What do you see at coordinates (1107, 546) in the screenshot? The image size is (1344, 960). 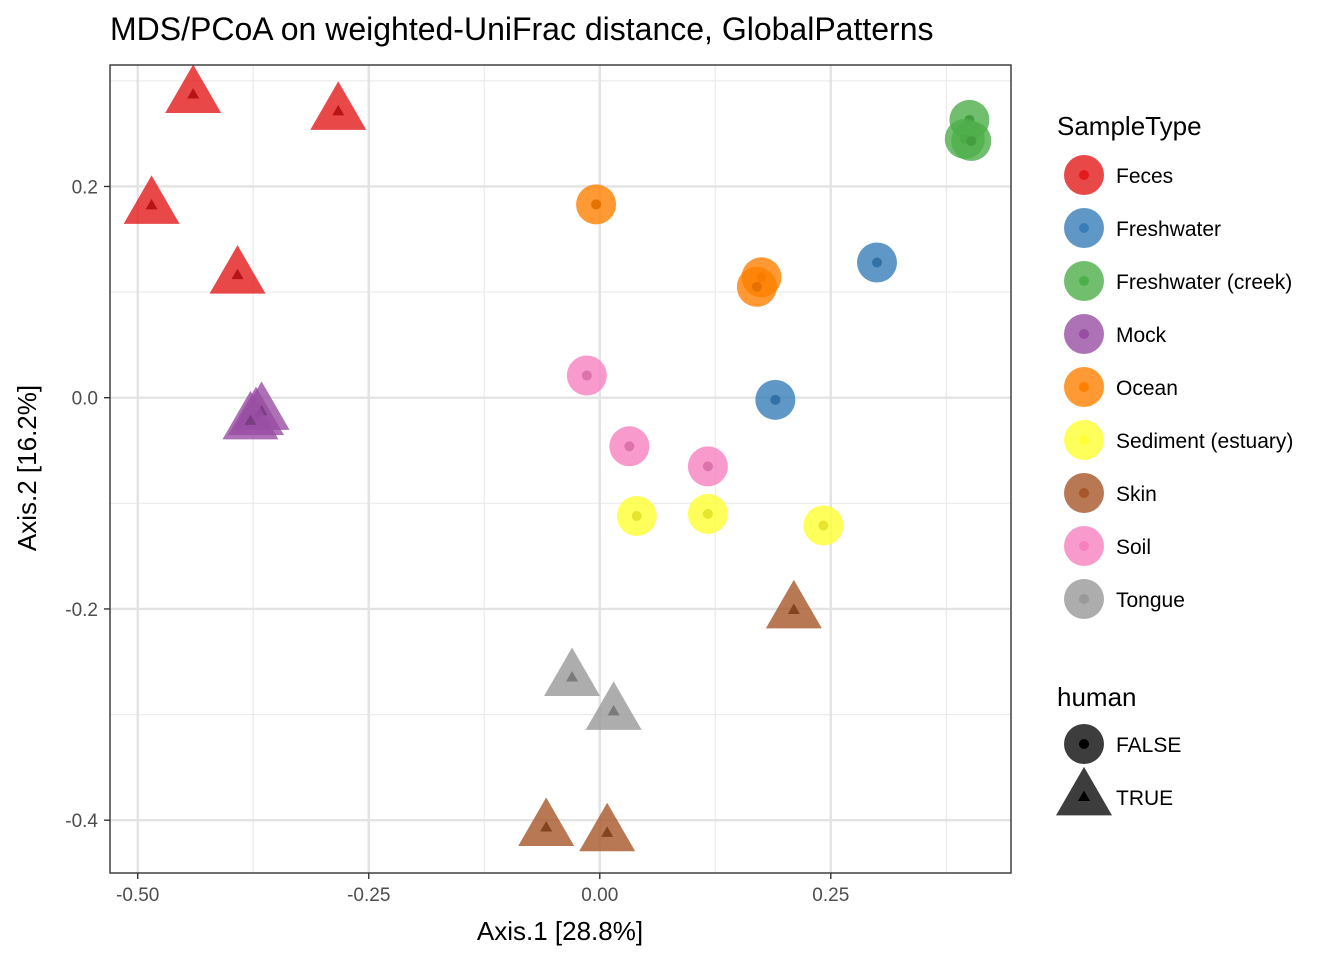 I see `legend-color-item: Soil` at bounding box center [1107, 546].